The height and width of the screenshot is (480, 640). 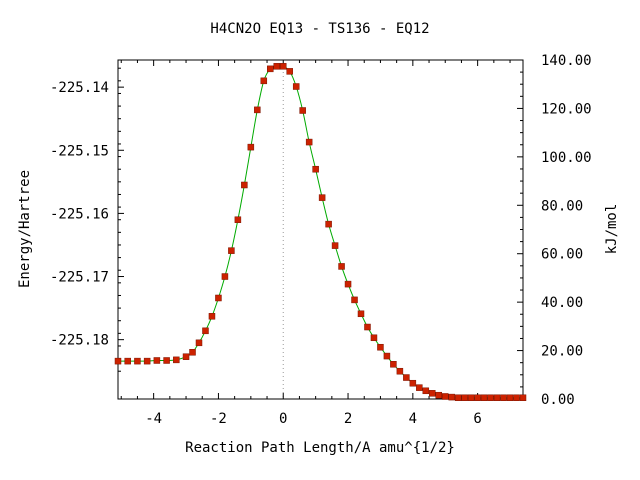 I want to click on x-tick-label: 4, so click(x=413, y=419).